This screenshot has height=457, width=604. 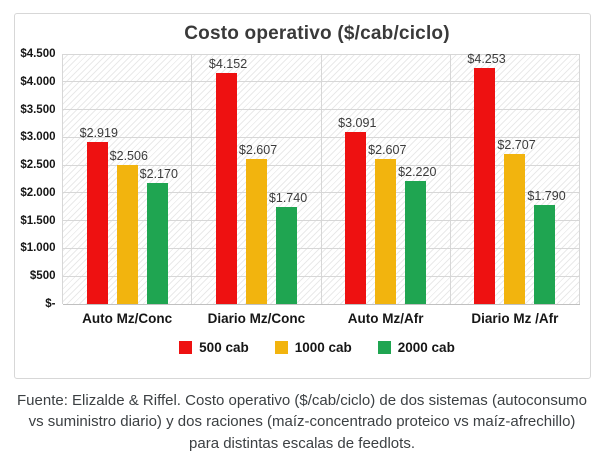 What do you see at coordinates (317, 33) in the screenshot?
I see `chart-title: Costo operativo ($/cab/ciclo)` at bounding box center [317, 33].